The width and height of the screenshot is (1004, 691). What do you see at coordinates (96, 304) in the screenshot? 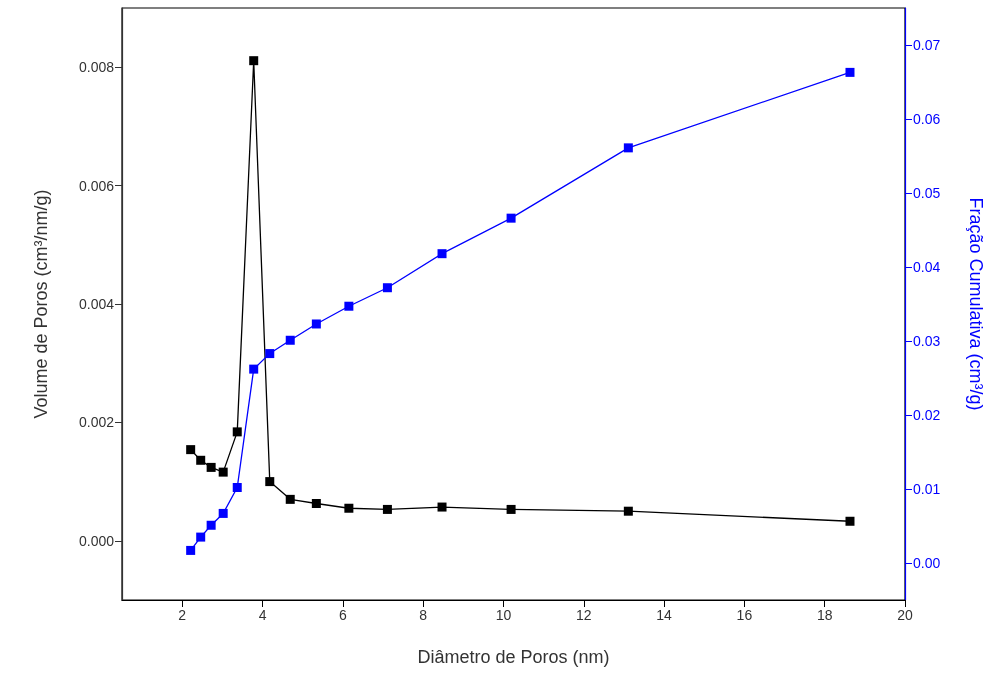
I see `y-tick-label: 0.004` at bounding box center [96, 304].